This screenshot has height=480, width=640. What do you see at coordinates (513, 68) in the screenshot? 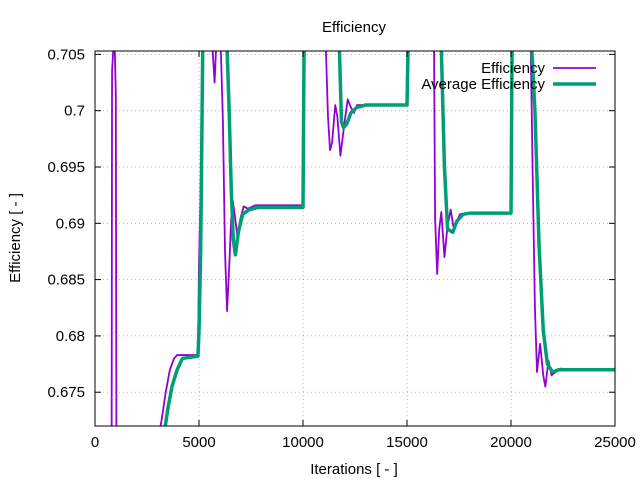
I see `legend-label-0: Efficiency` at bounding box center [513, 68].